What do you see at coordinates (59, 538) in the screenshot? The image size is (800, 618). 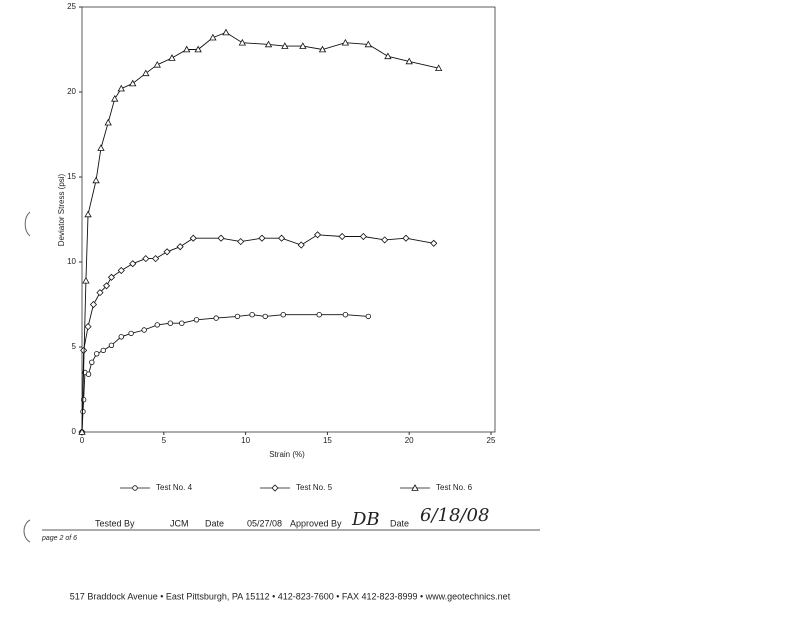 I see `page-number: page 2 of 6` at bounding box center [59, 538].